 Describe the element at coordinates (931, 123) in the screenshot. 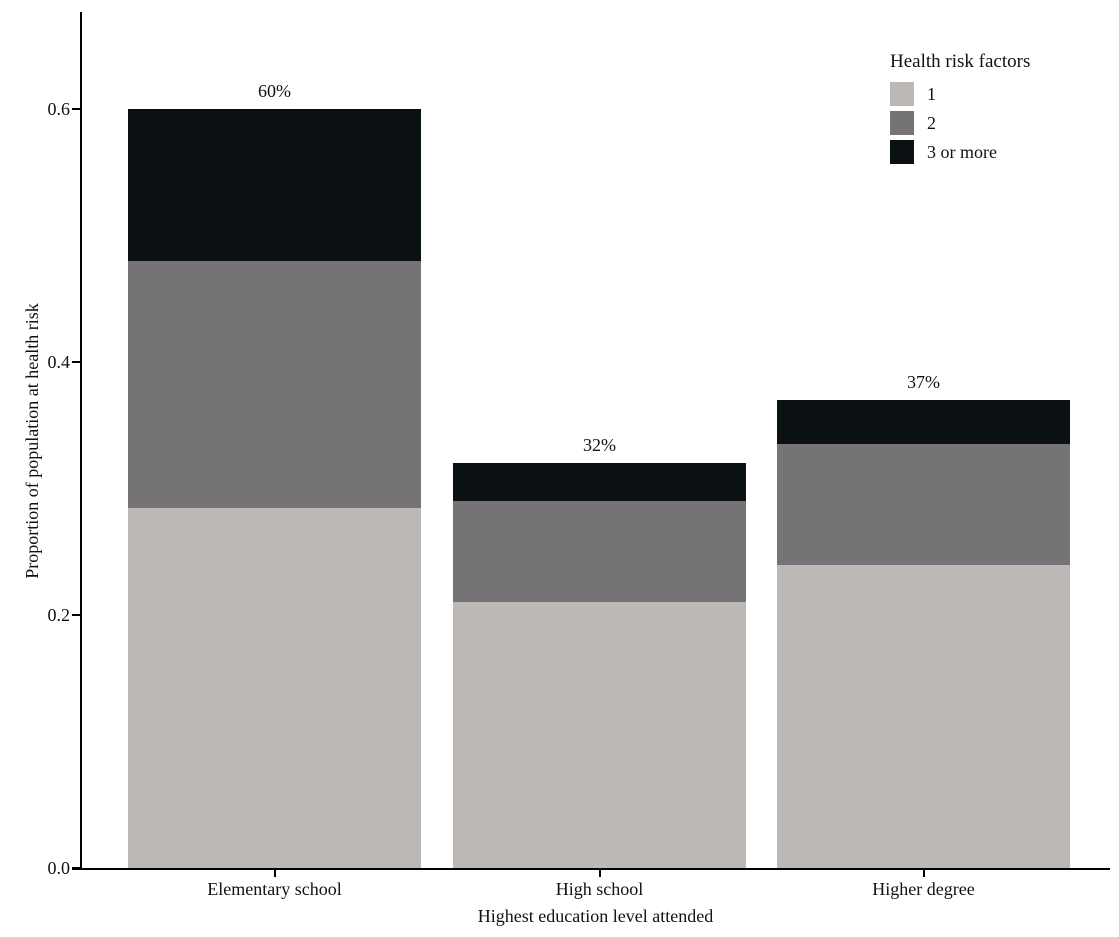

I see `legend-item-label: 2` at that location.